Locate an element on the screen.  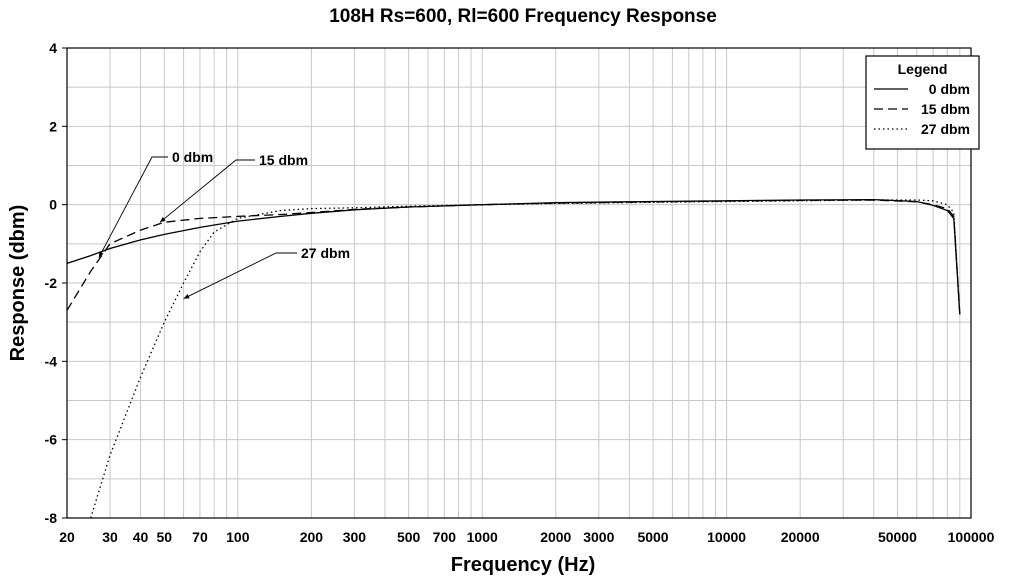
annotations: 0 dbm 15 dbm 27 dbm is located at coordinates (224, 224).